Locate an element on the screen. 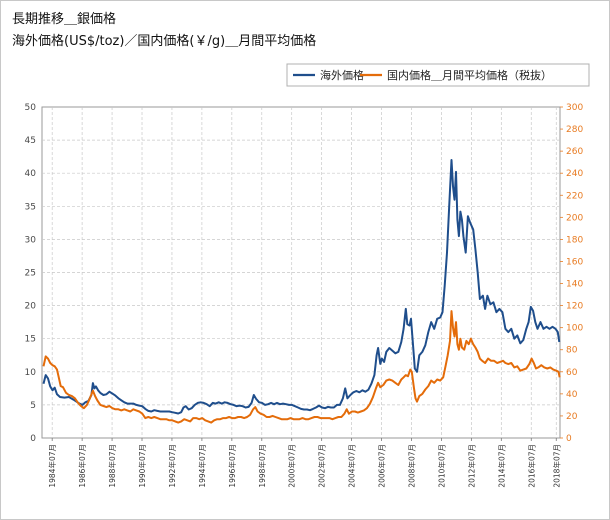 The image size is (610, 520). left-axis-tick-label: 0 is located at coordinates (33, 439).